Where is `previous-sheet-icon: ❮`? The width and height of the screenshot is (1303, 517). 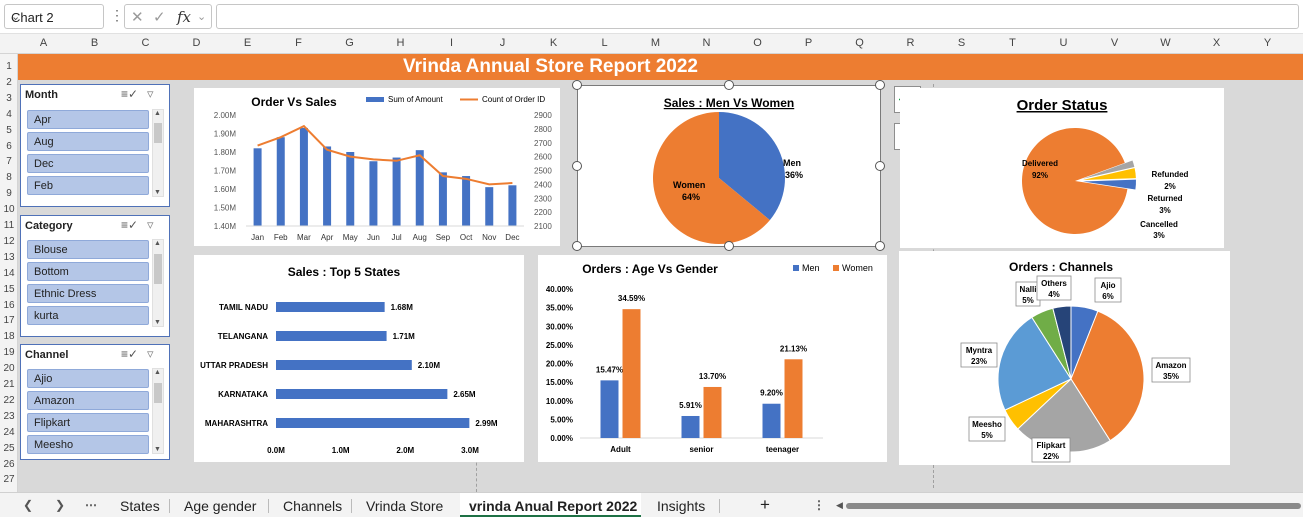
previous-sheet-icon: ❮ is located at coordinates (28, 505).